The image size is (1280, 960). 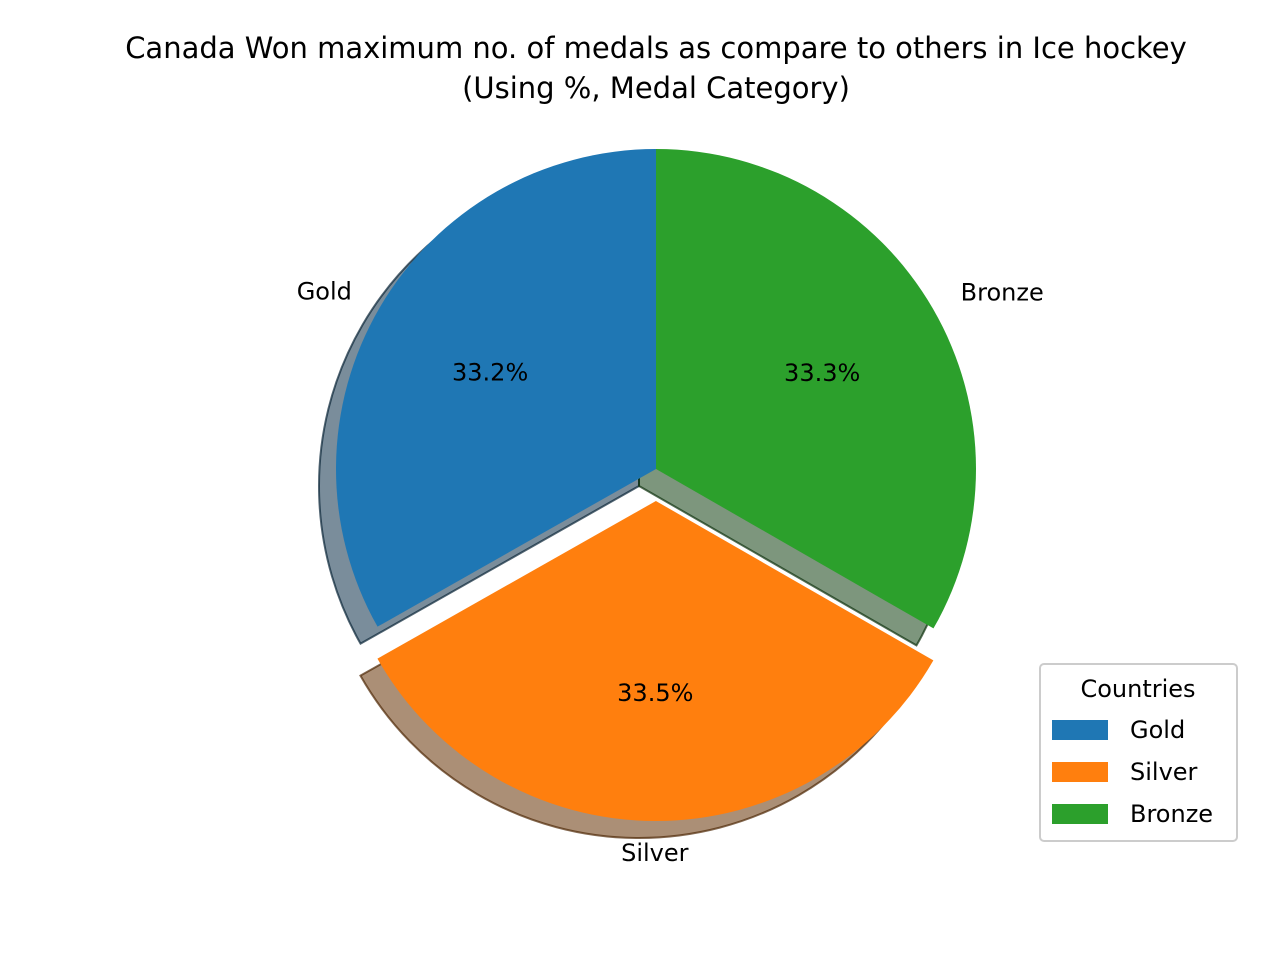 I want to click on legend-entries: Gold Silver Bronze, so click(x=1132, y=772).